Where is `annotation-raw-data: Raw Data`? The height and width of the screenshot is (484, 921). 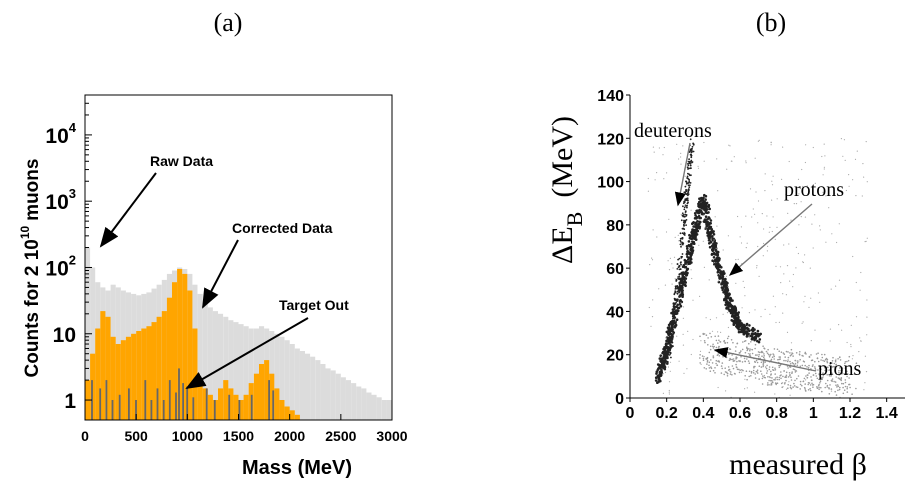
annotation-raw-data: Raw Data is located at coordinates (181, 161).